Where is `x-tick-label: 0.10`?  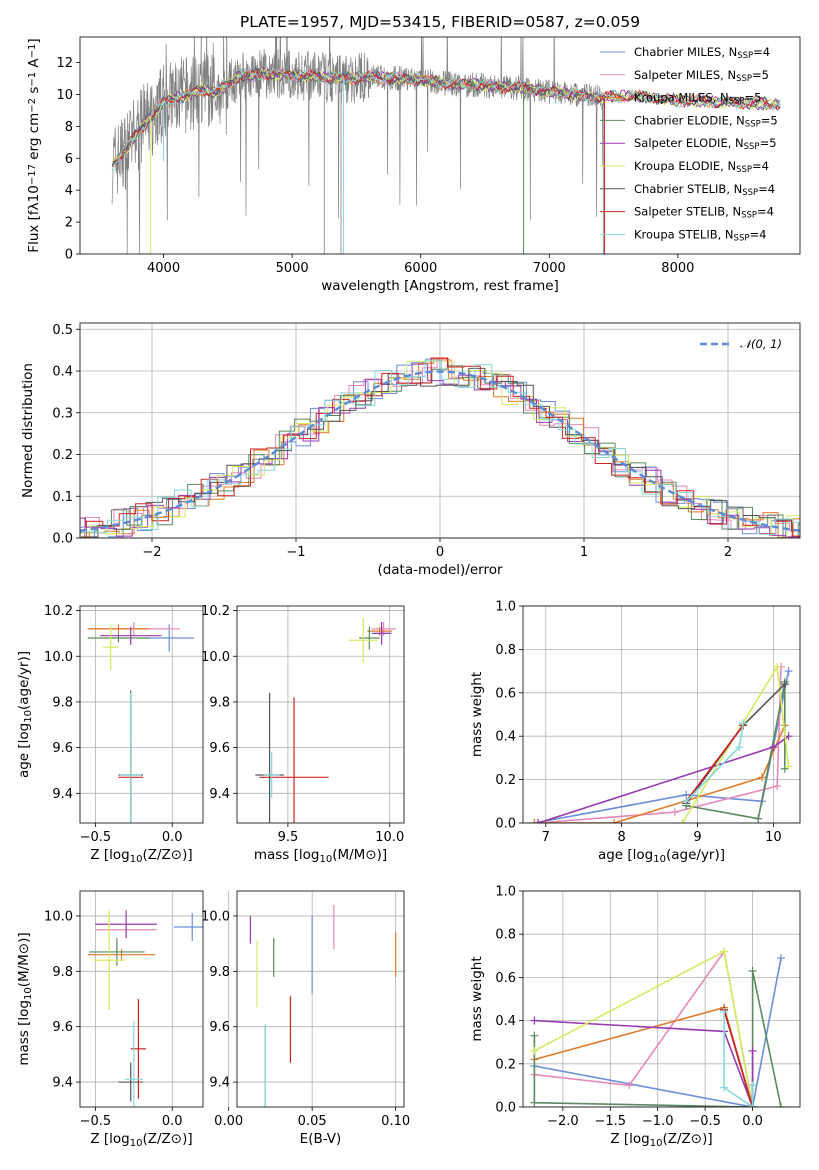 x-tick-label: 0.10 is located at coordinates (395, 1121).